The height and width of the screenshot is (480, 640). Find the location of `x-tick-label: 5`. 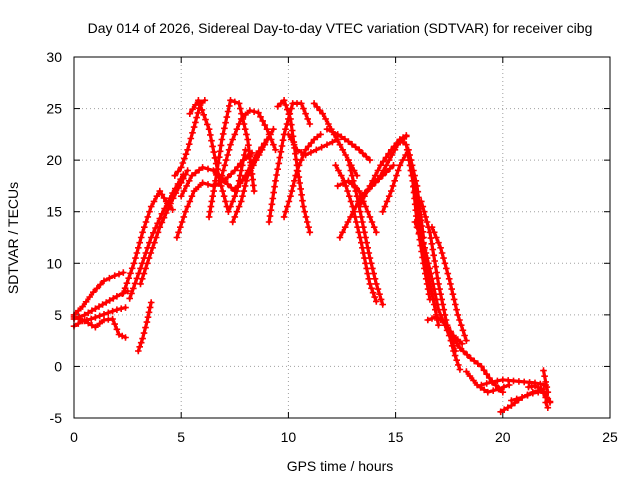

x-tick-label: 5 is located at coordinates (181, 437).